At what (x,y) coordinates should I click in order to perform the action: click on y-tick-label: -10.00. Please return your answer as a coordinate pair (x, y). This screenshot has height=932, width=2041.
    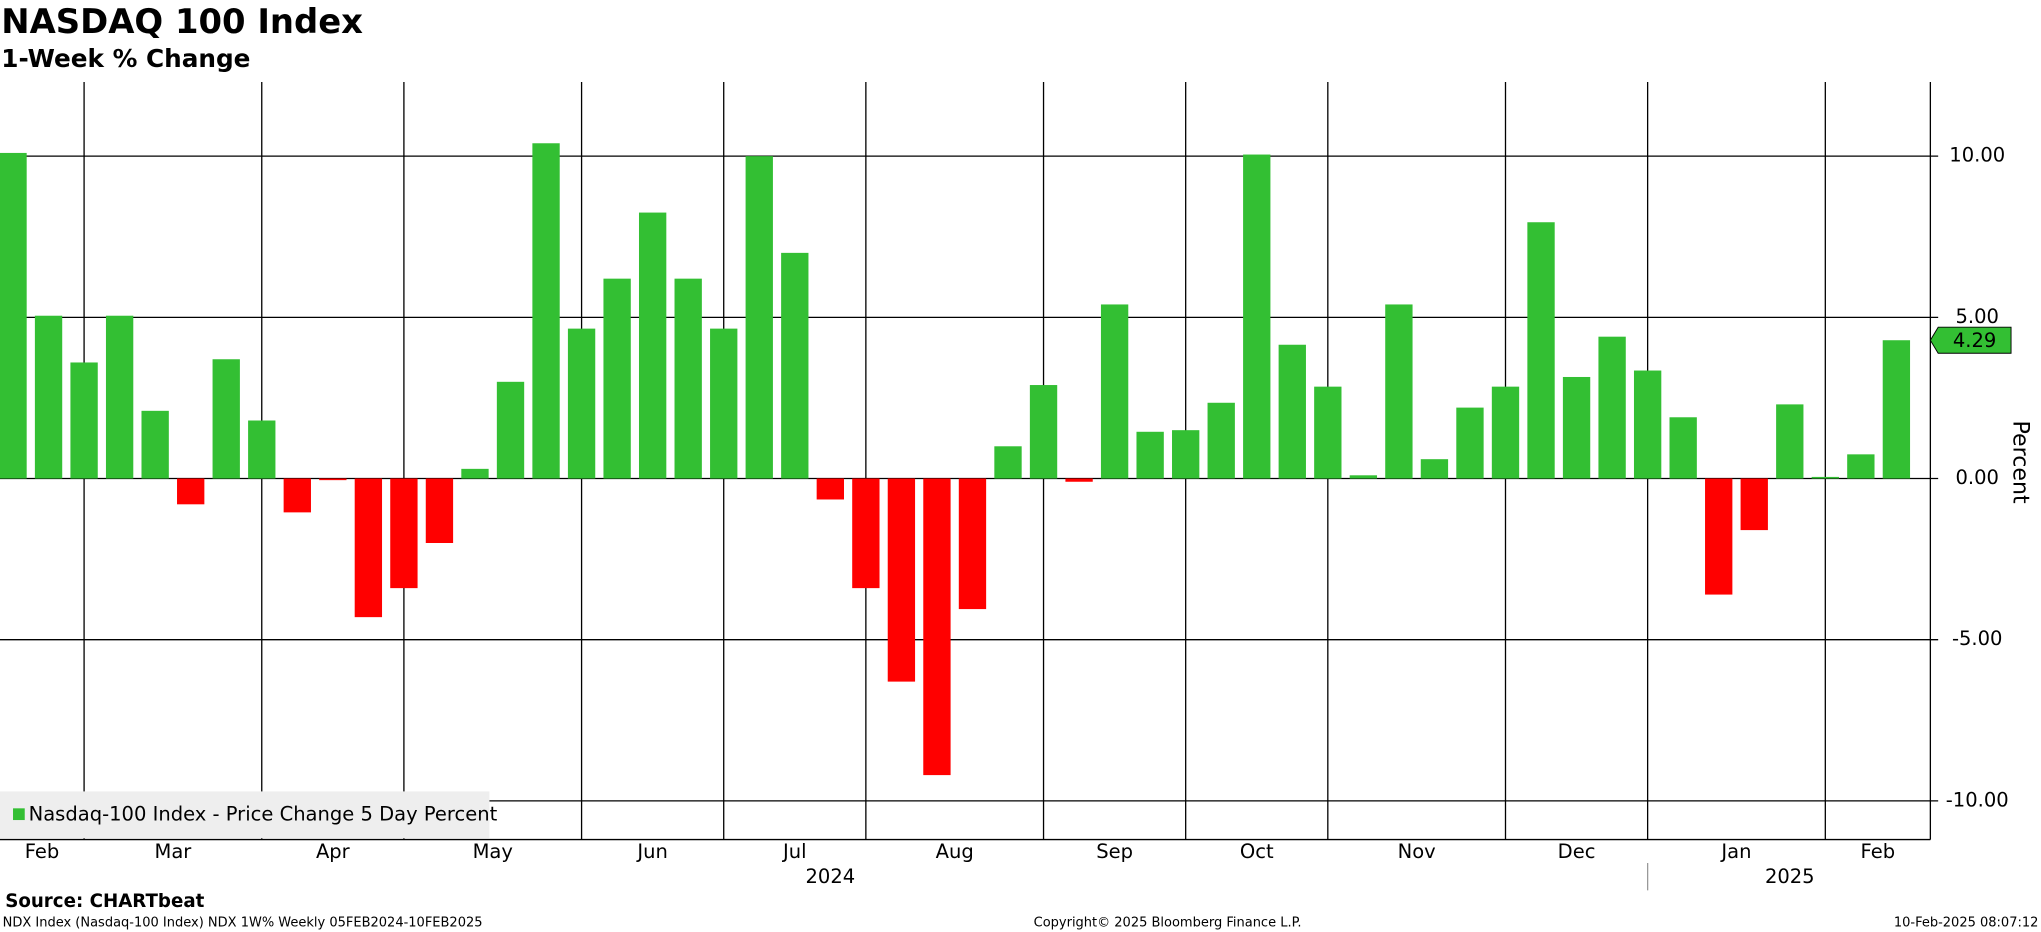
    Looking at the image, I should click on (1977, 799).